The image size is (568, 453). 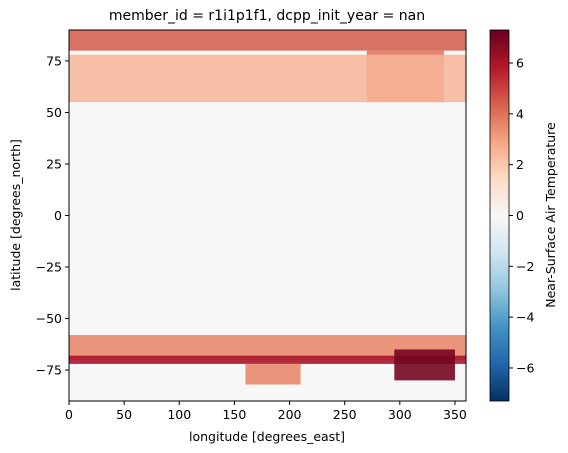 I want to click on colorbar-label: Near-Surface Air Temperature, so click(x=550, y=215).